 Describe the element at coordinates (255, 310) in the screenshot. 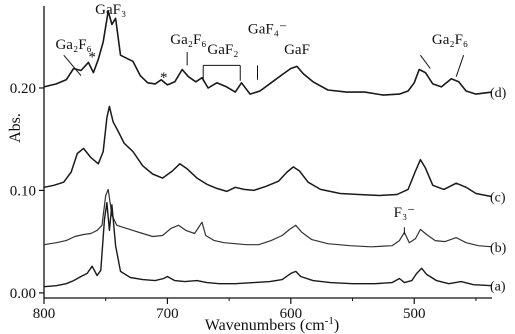

I see `x-axis-ticks: 800 700 600 500` at that location.